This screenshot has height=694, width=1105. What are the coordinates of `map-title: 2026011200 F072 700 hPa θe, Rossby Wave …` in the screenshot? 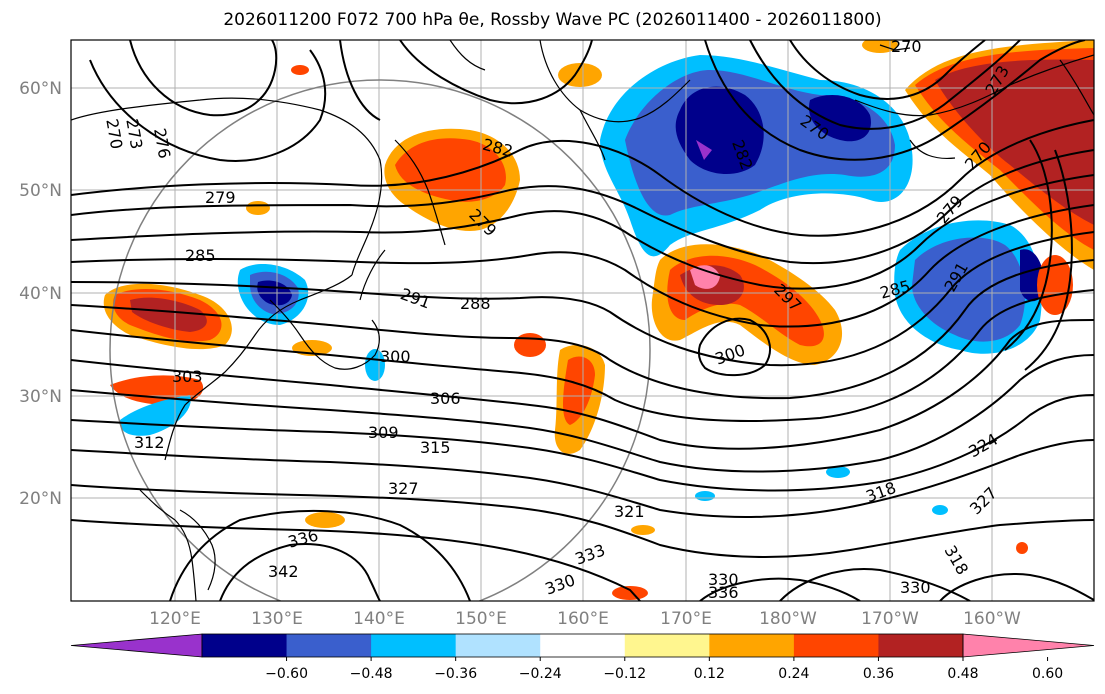 It's located at (552, 20).